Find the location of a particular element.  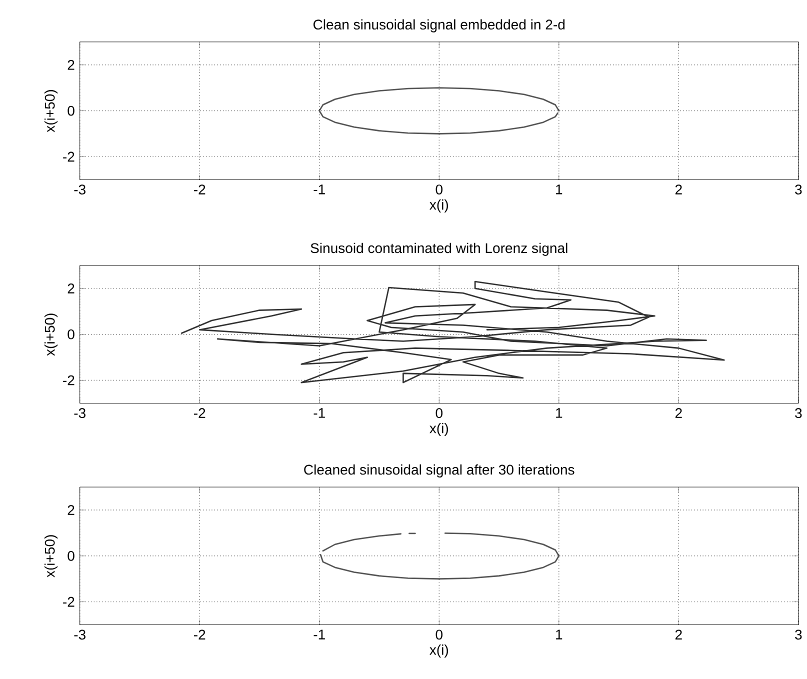

chart-title: Clean sinusoidal signal embedded in 2-d is located at coordinates (439, 26).